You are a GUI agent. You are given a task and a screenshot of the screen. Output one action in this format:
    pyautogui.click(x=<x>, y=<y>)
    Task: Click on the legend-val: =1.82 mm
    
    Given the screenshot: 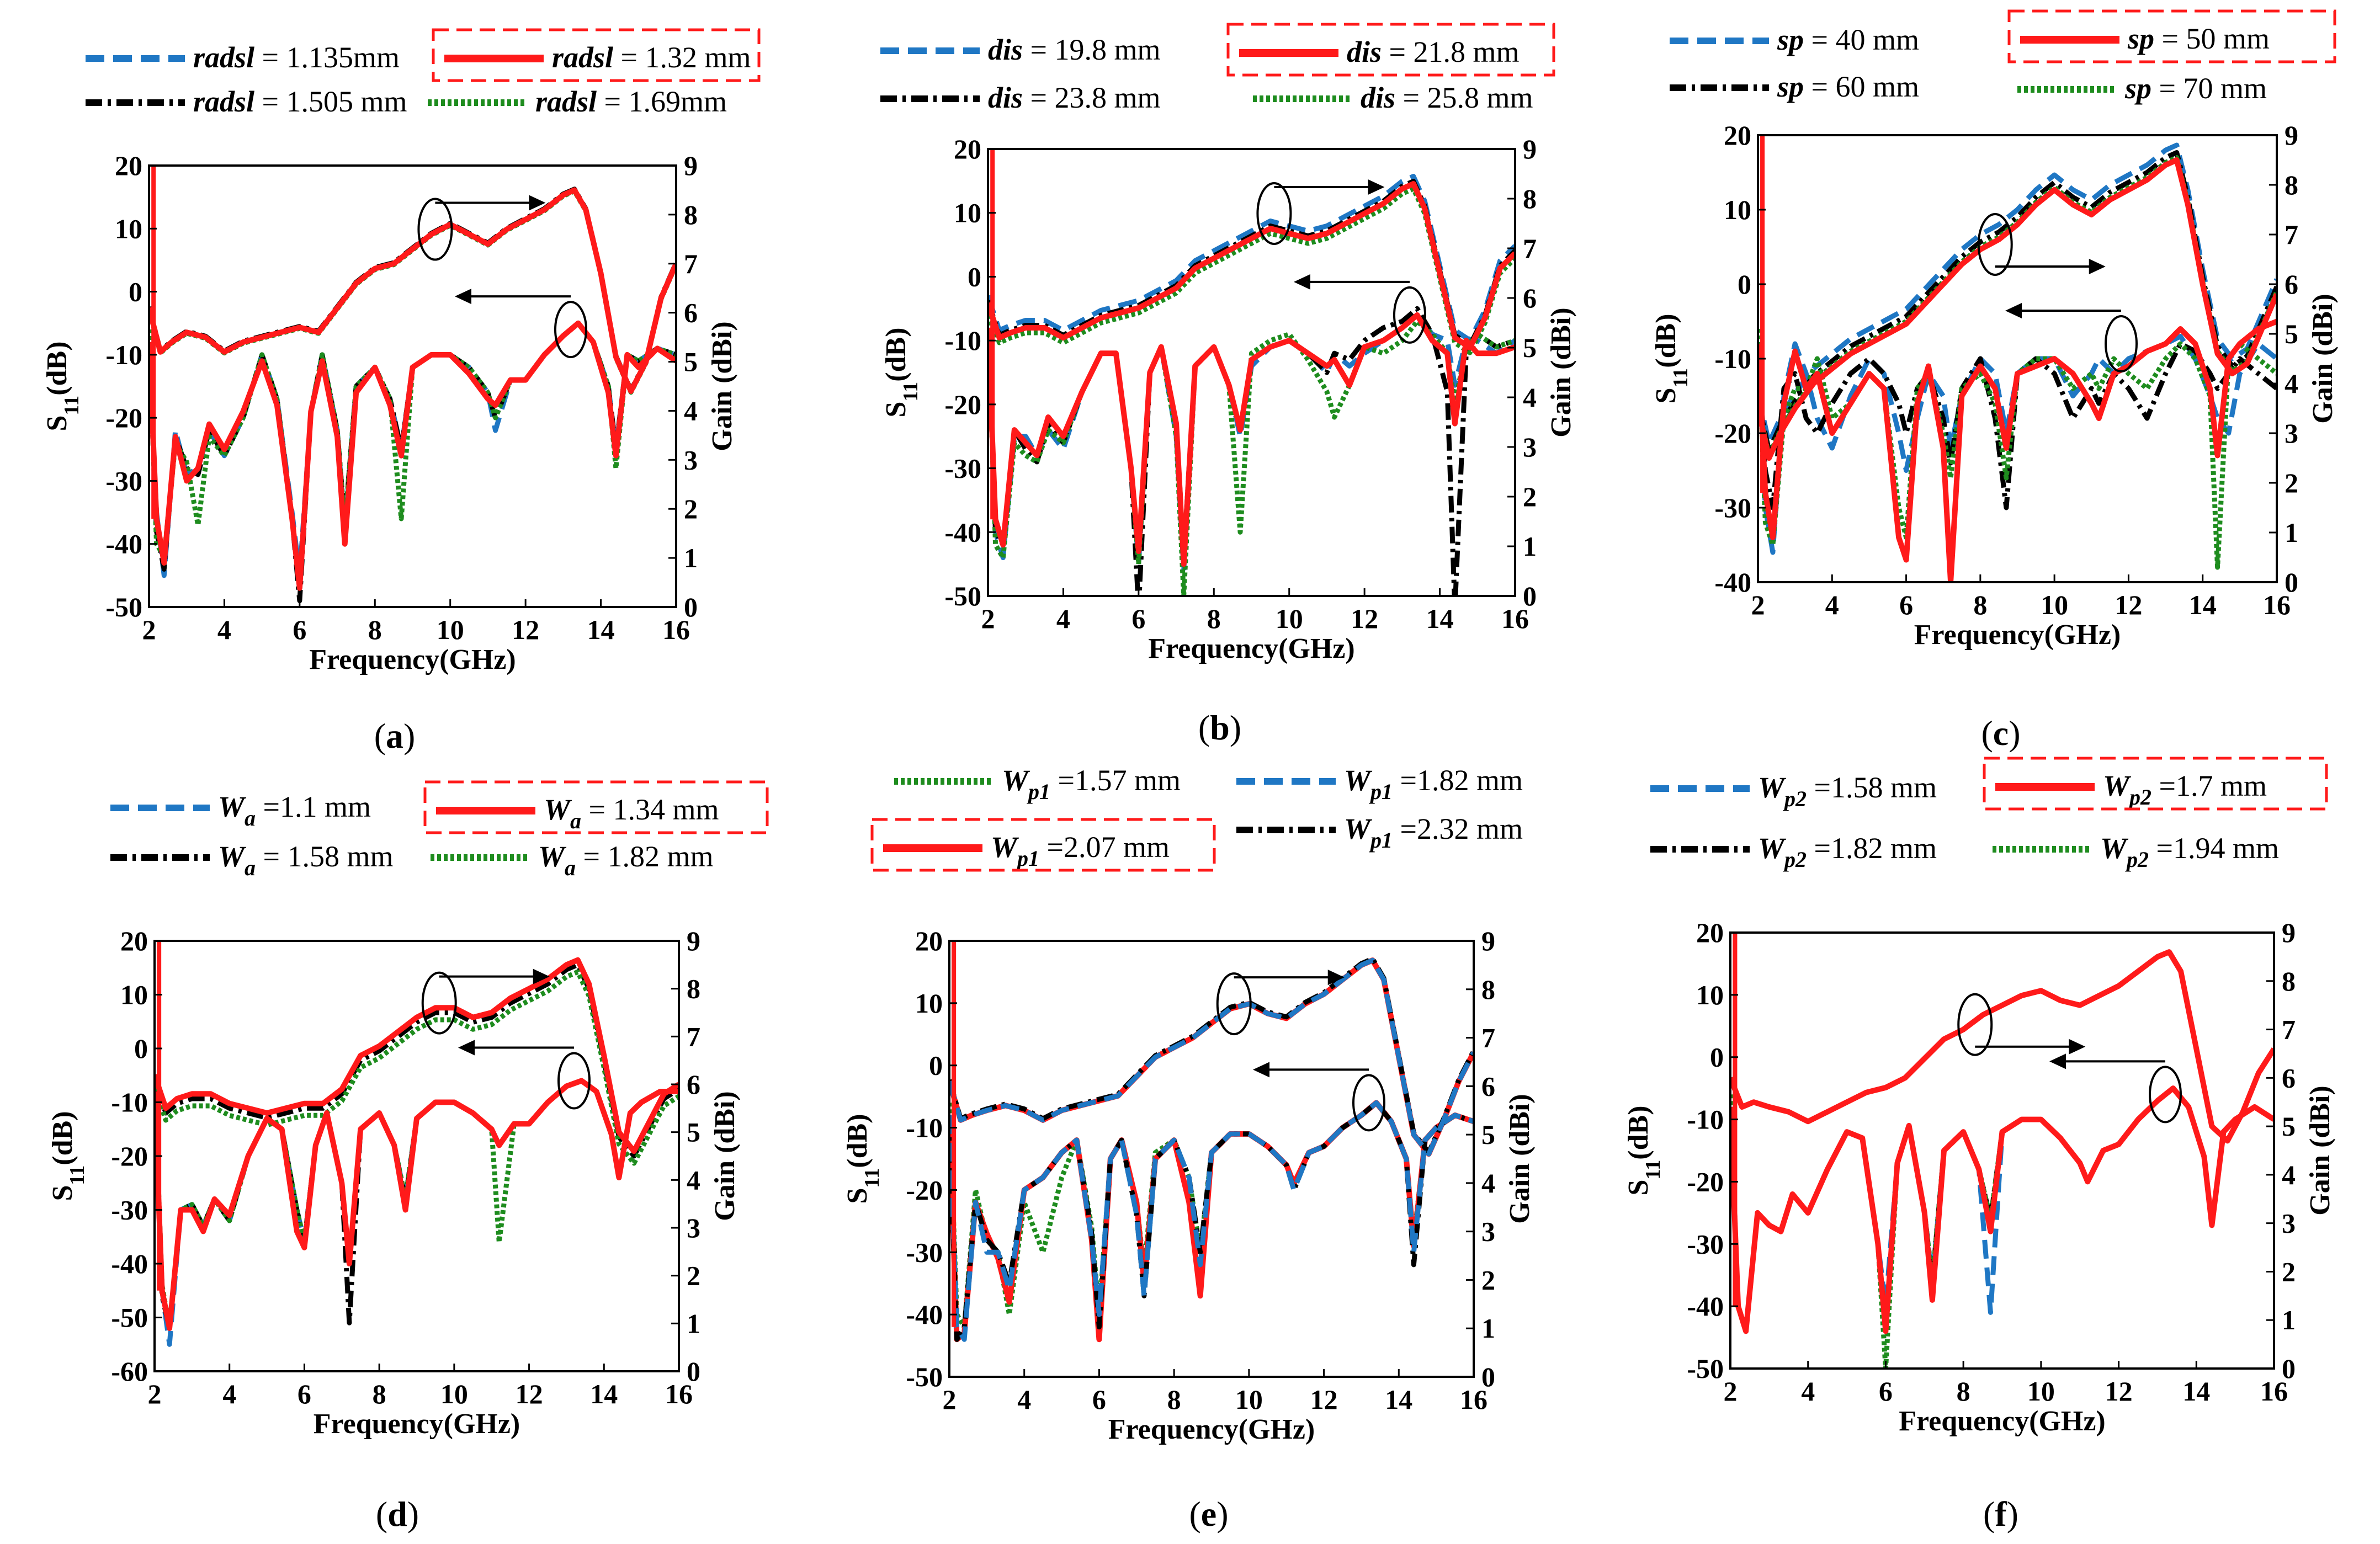 What is the action you would take?
    pyautogui.click(x=1872, y=848)
    